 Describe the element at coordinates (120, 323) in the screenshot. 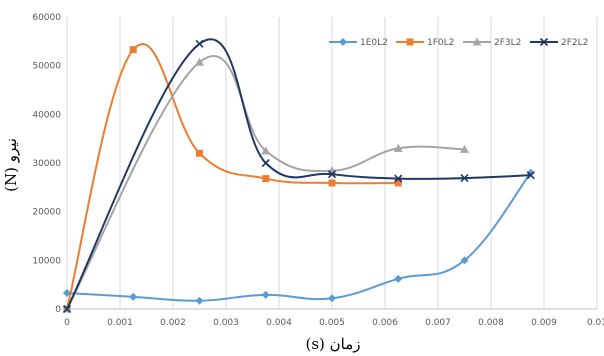

I see `x-tick-label: 0.001` at that location.